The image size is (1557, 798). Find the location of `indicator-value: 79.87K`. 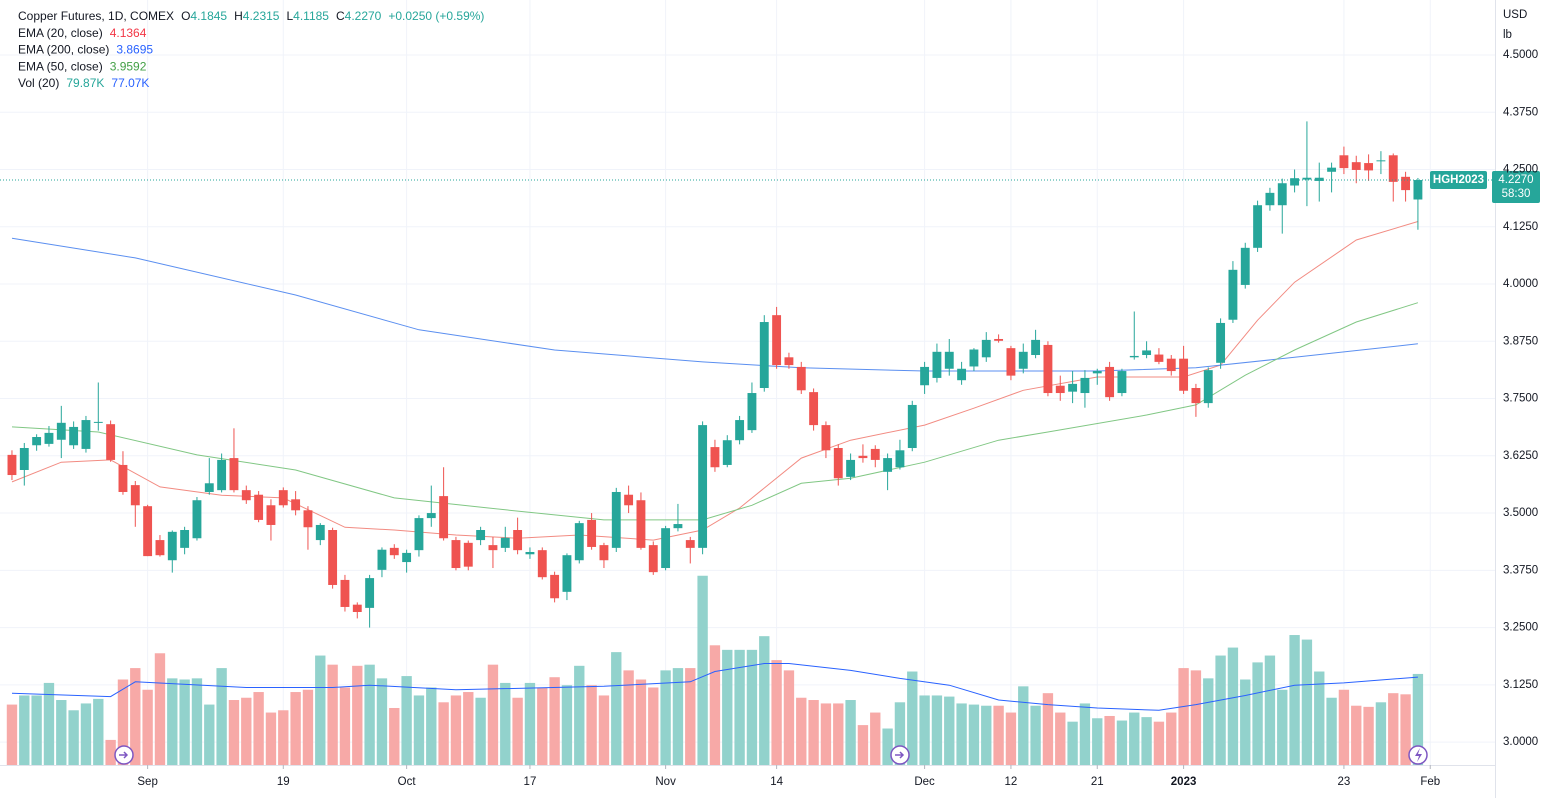

indicator-value: 79.87K is located at coordinates (85, 83).